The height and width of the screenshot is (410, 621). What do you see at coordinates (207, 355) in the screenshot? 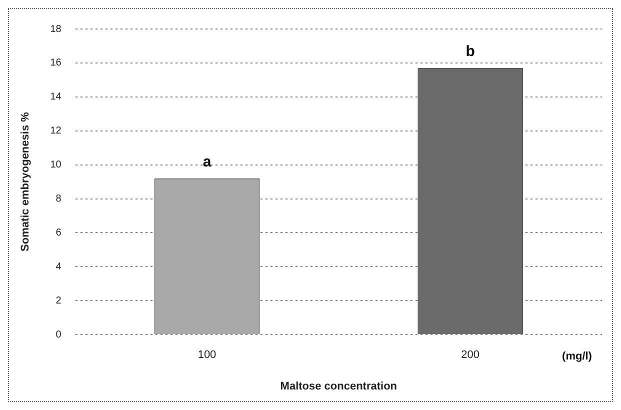
I see `x-tick-label: 100` at bounding box center [207, 355].